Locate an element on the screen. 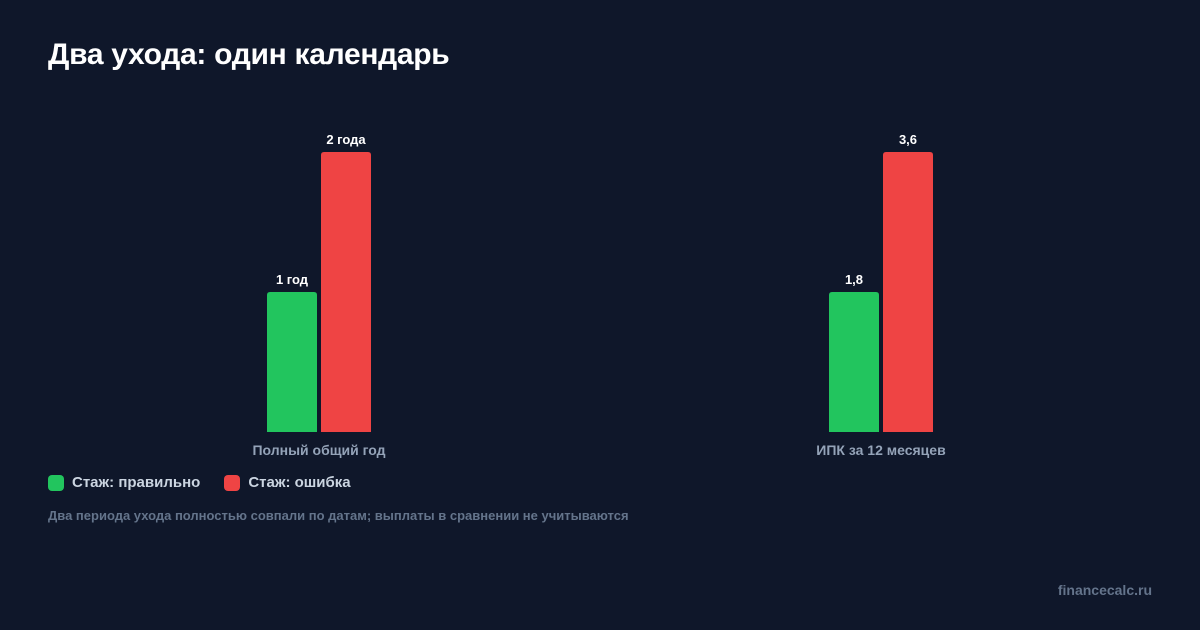 Image resolution: width=1200 pixels, height=630 pixels. watermark: financecalc.ru is located at coordinates (1104, 590).